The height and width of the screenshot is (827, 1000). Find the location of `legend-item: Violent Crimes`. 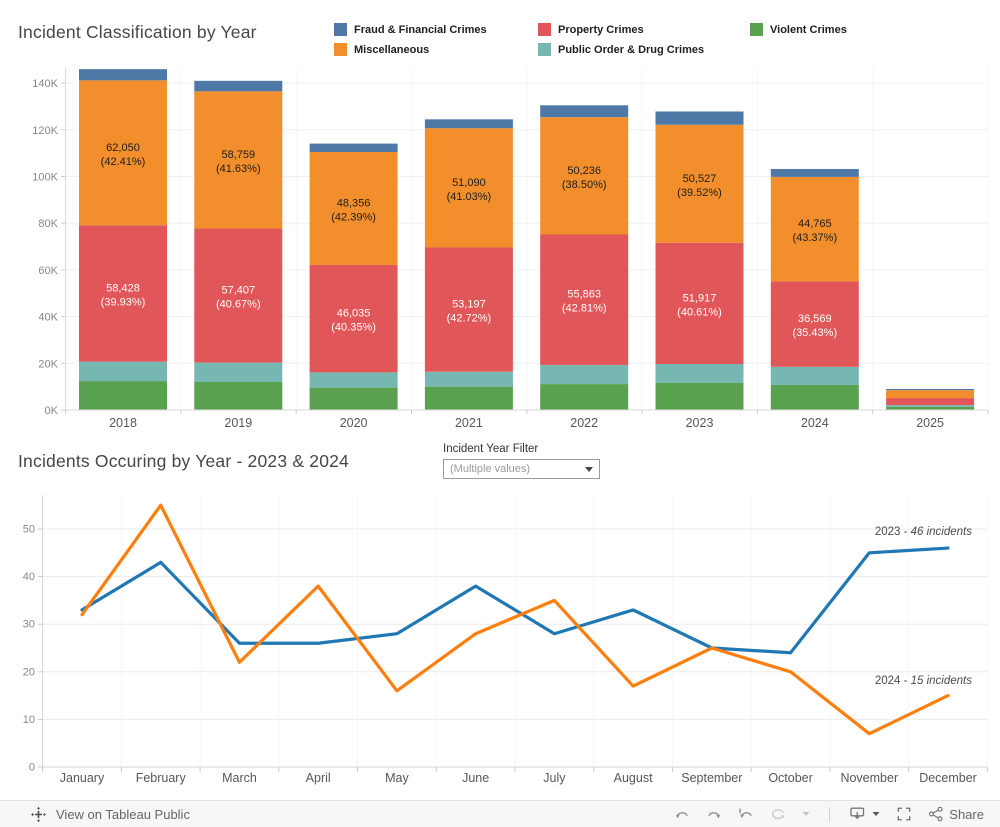

legend-item: Violent Crimes is located at coordinates (798, 29).